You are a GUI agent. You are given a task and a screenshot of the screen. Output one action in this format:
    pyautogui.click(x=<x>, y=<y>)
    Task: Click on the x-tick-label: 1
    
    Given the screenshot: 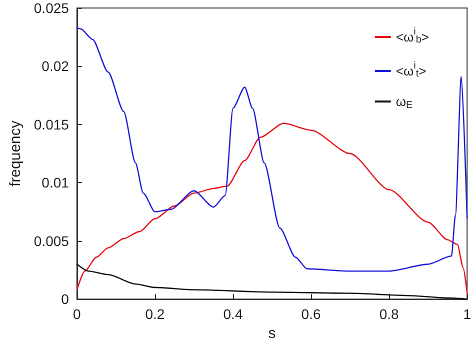 What is the action you would take?
    pyautogui.click(x=467, y=314)
    